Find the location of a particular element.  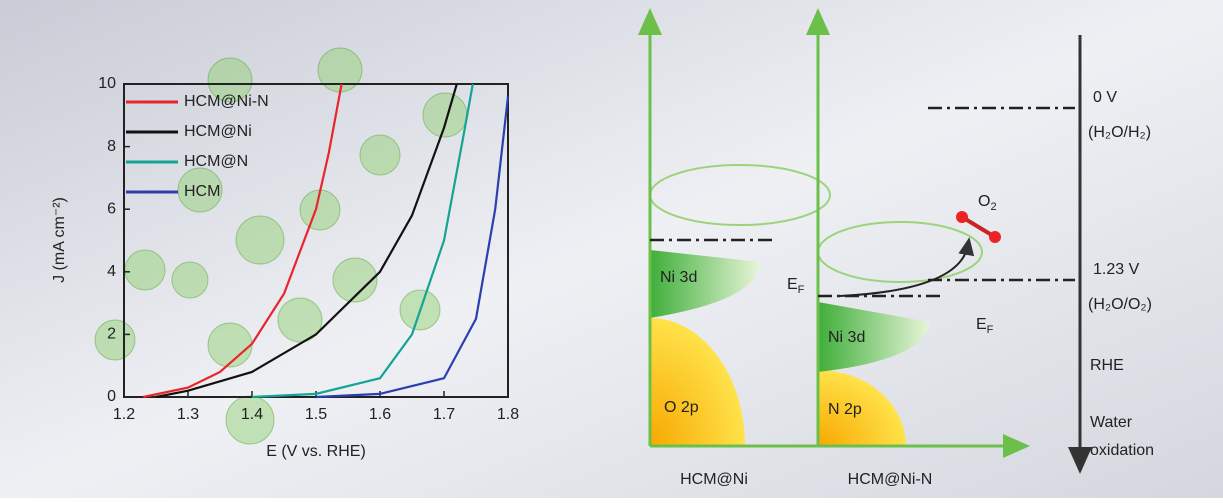

y-tick-label: 2 is located at coordinates (111, 334).